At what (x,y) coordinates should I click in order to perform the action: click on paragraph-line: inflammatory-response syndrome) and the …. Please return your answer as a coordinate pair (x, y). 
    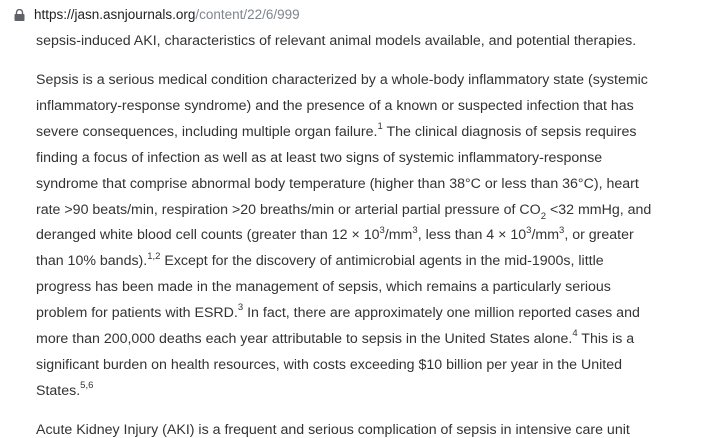
    Looking at the image, I should click on (335, 105).